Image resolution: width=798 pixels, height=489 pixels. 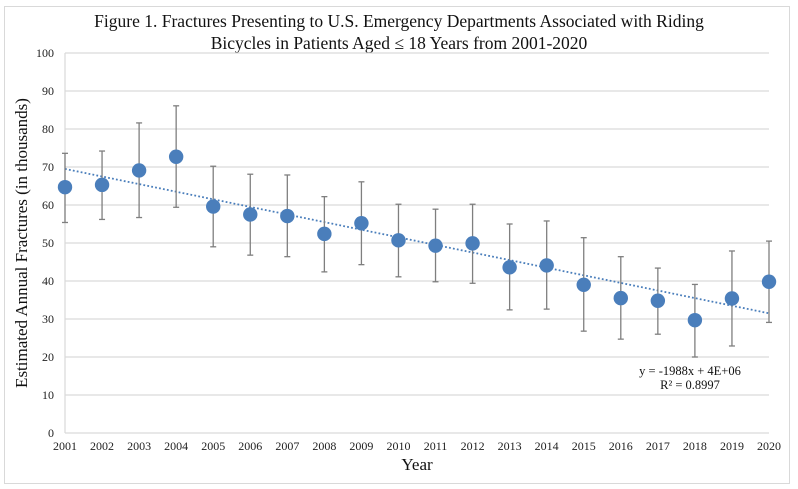 What do you see at coordinates (417, 464) in the screenshot?
I see `x-axis-title: Year` at bounding box center [417, 464].